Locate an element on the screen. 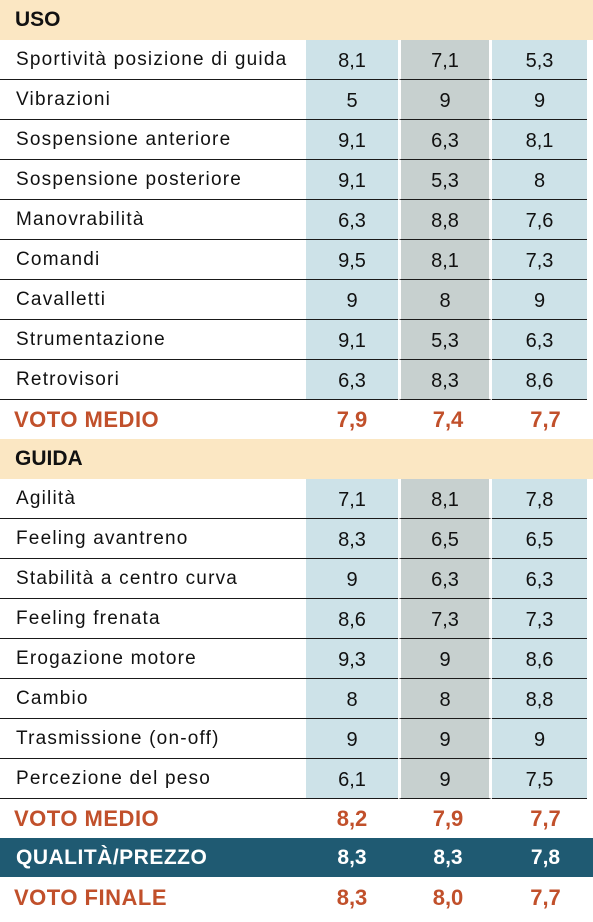 This screenshot has width=593, height=922. row-label: Sospensione posteriore is located at coordinates (153, 180).